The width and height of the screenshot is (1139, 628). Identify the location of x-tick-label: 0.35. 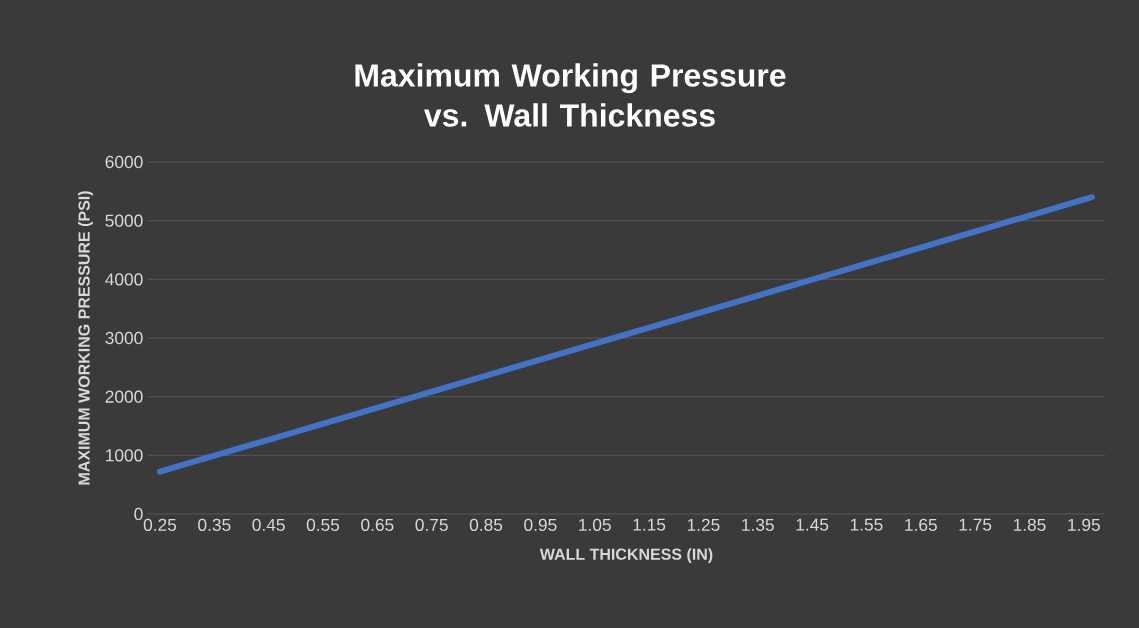
(214, 524).